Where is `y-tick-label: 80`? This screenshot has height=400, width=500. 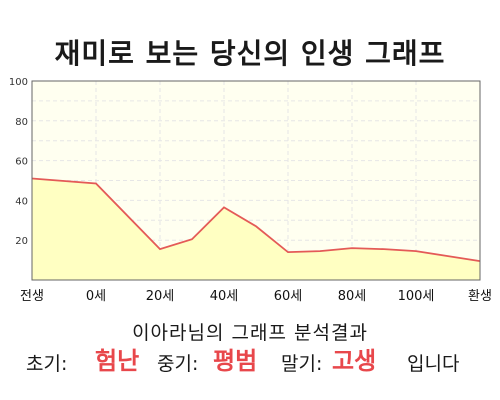 y-tick-label: 80 is located at coordinates (21, 122).